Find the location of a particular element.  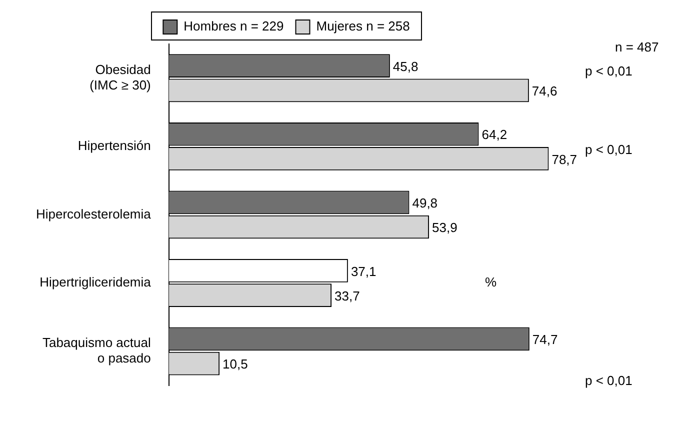

y-tick-label: Hipertrigliceridemia is located at coordinates (96, 282).